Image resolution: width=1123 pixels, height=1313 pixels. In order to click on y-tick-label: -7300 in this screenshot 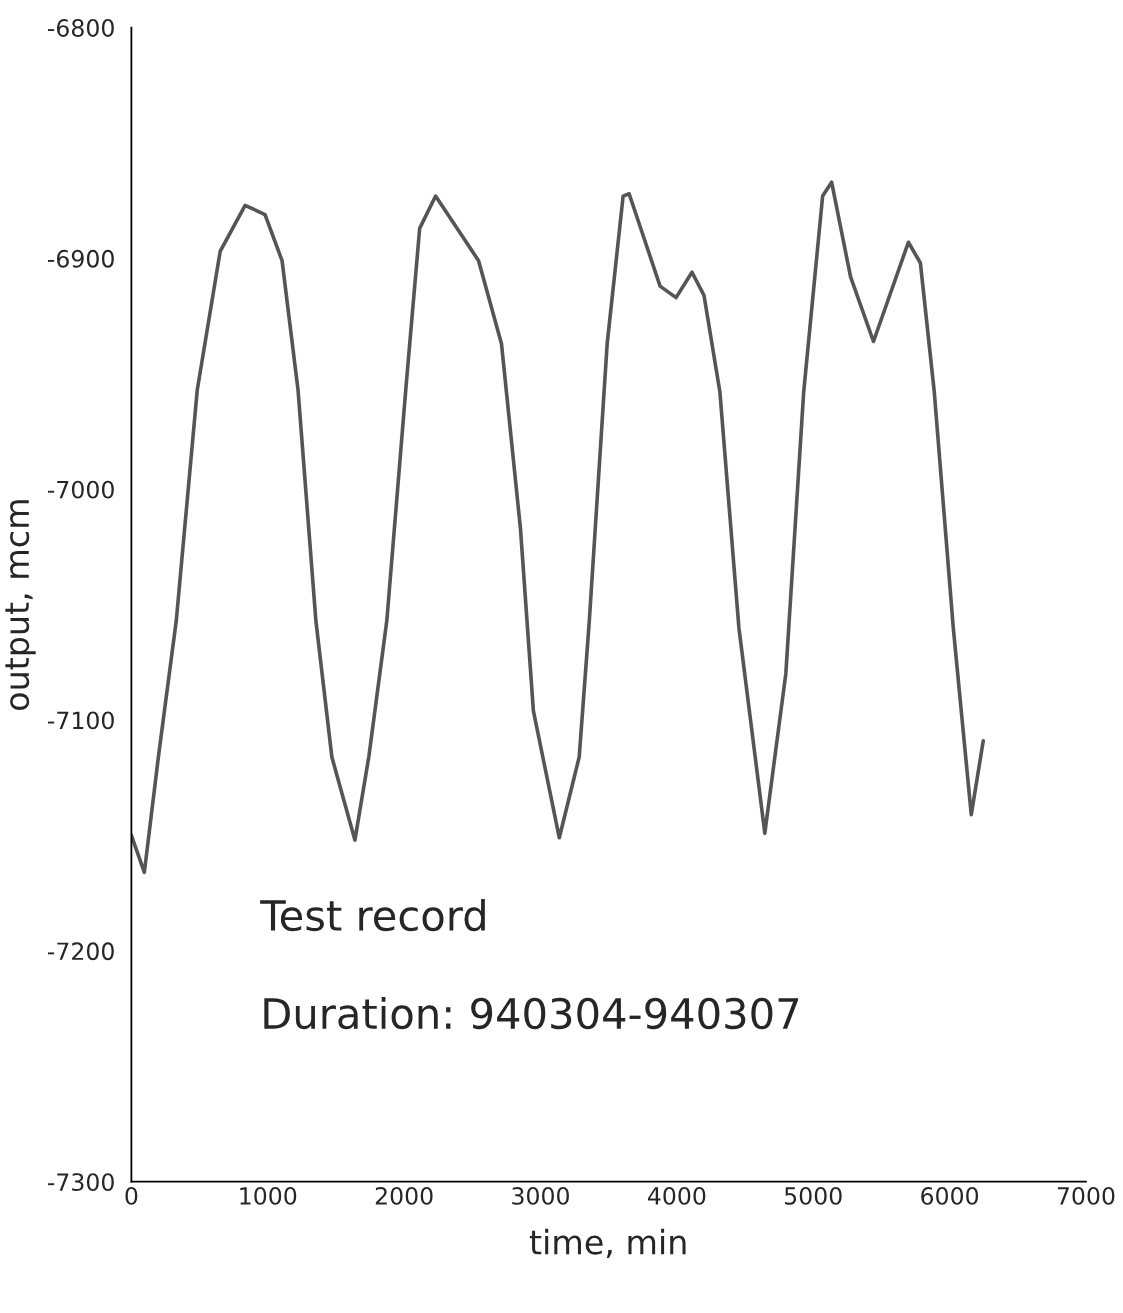, I will do `click(80, 1182)`.